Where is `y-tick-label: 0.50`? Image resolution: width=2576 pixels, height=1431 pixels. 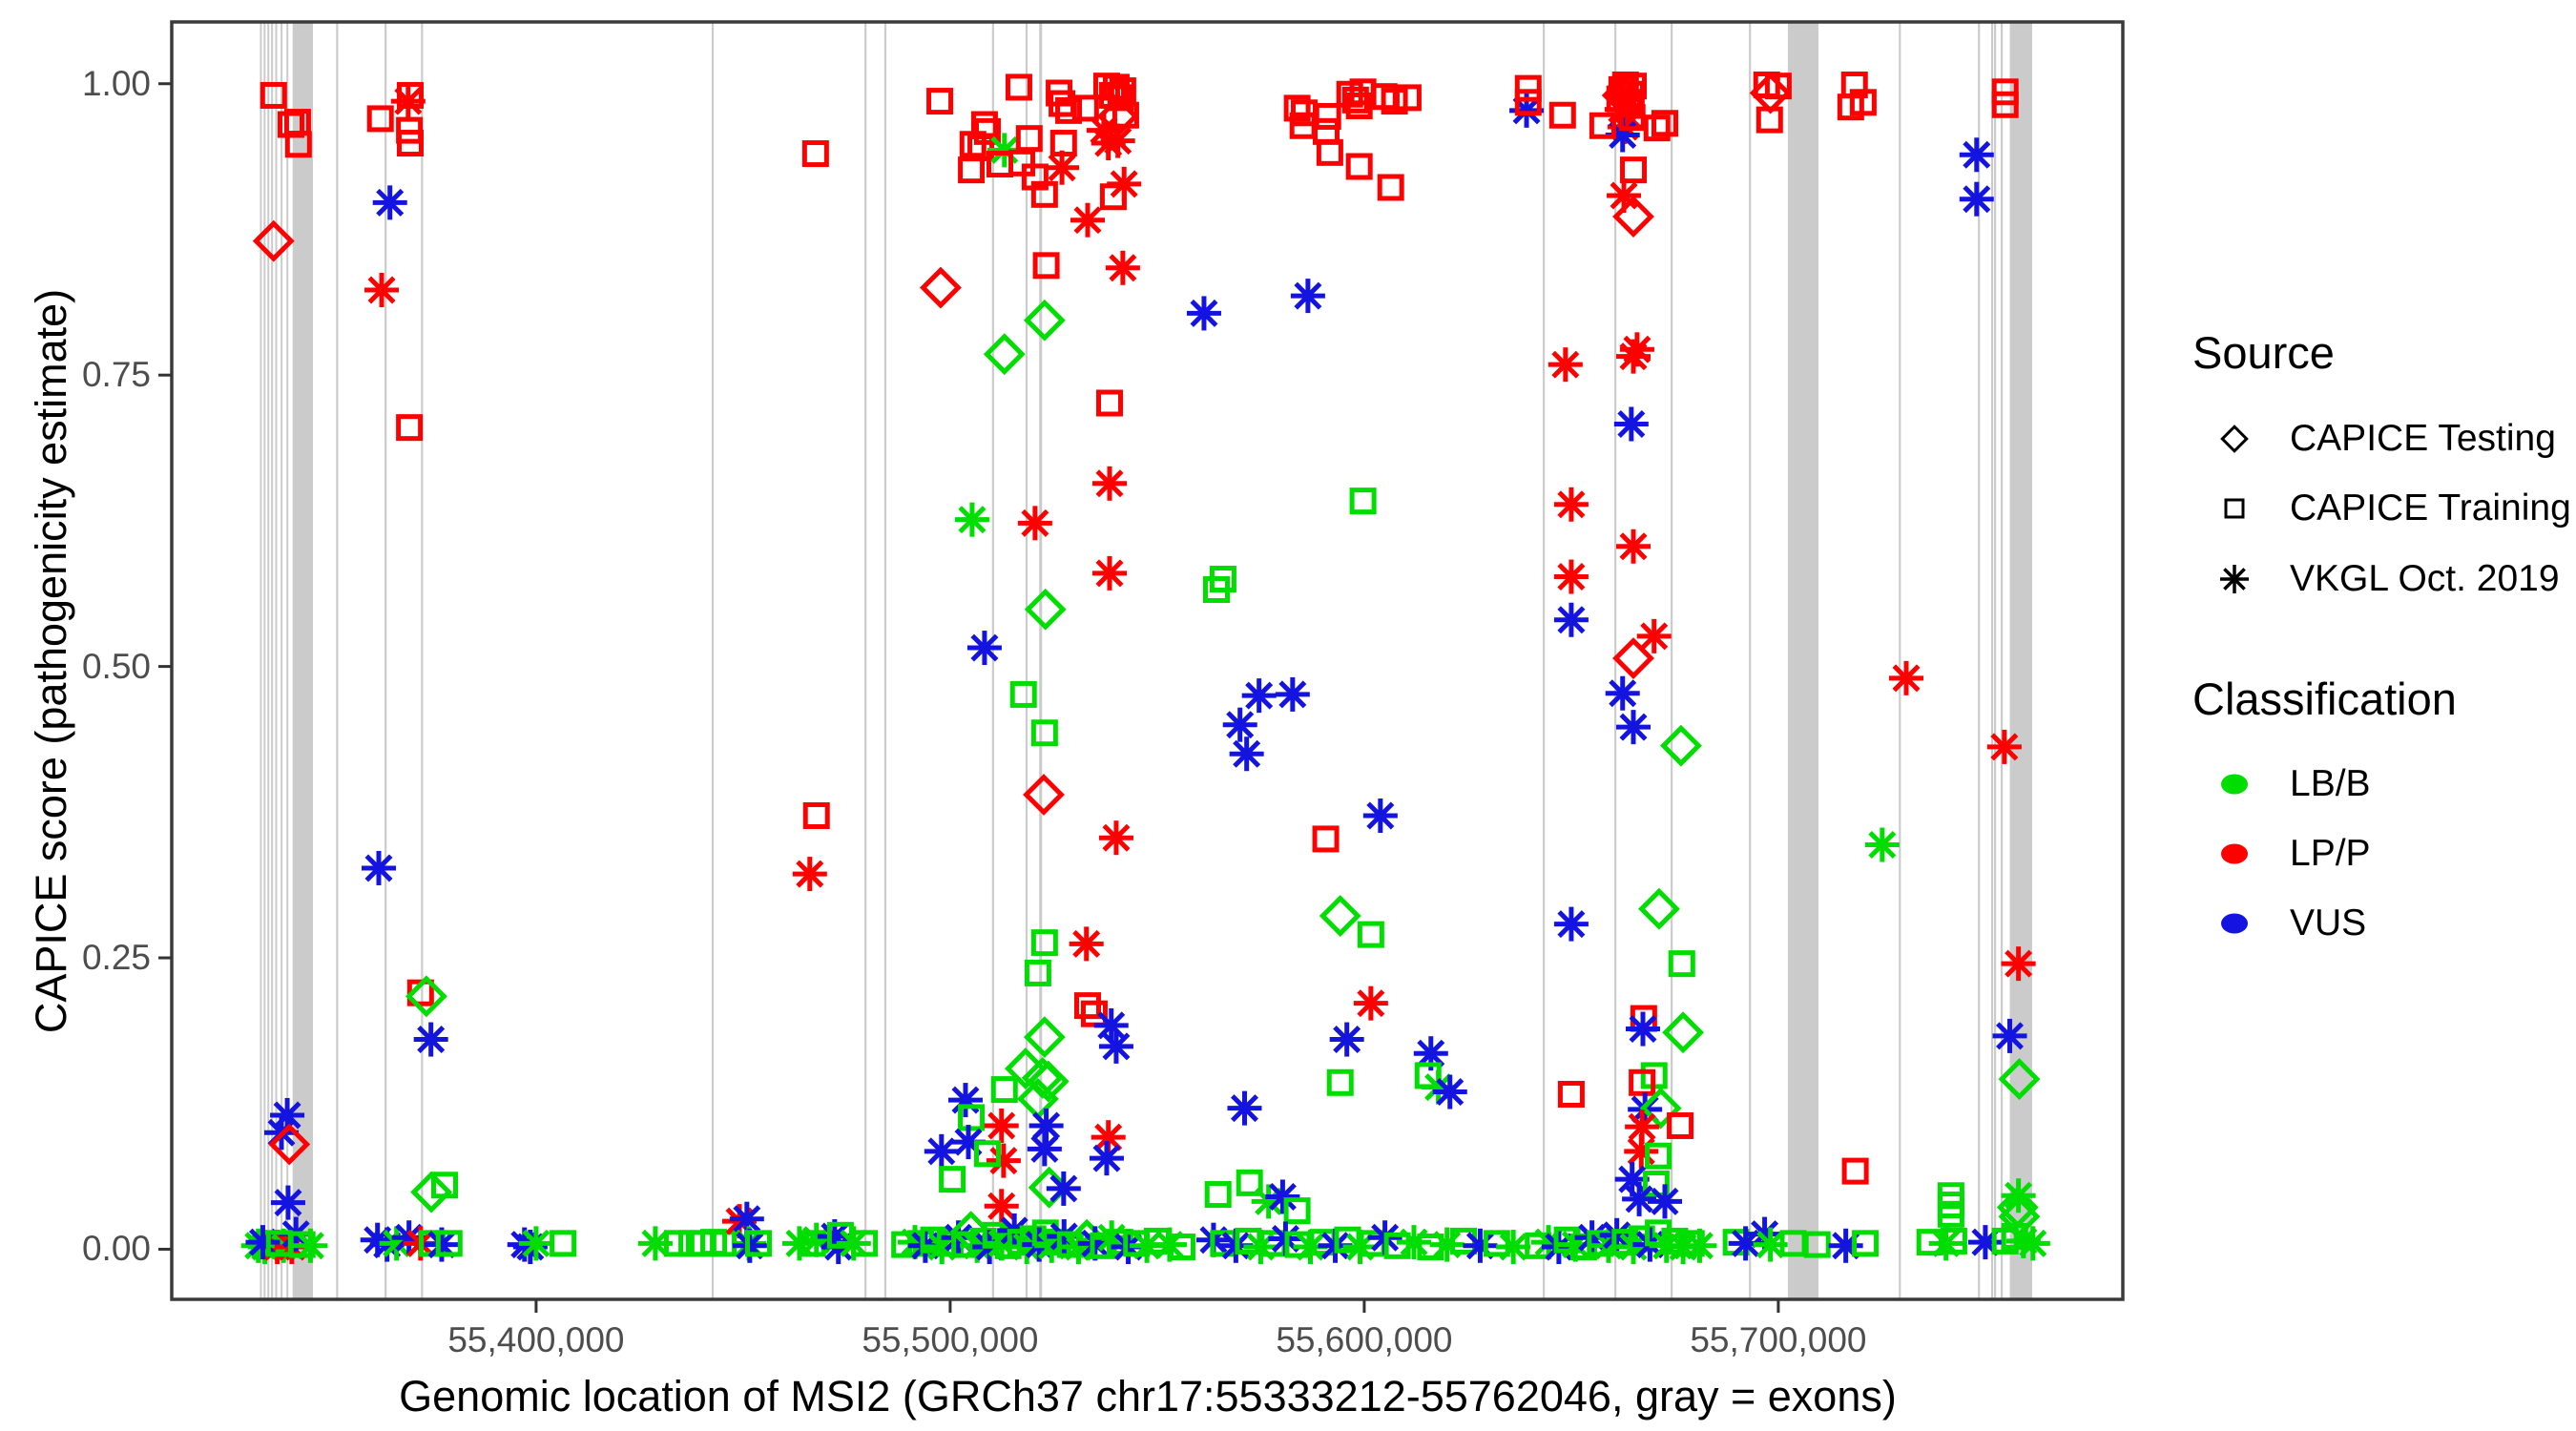
y-tick-label: 0.50 is located at coordinates (116, 666).